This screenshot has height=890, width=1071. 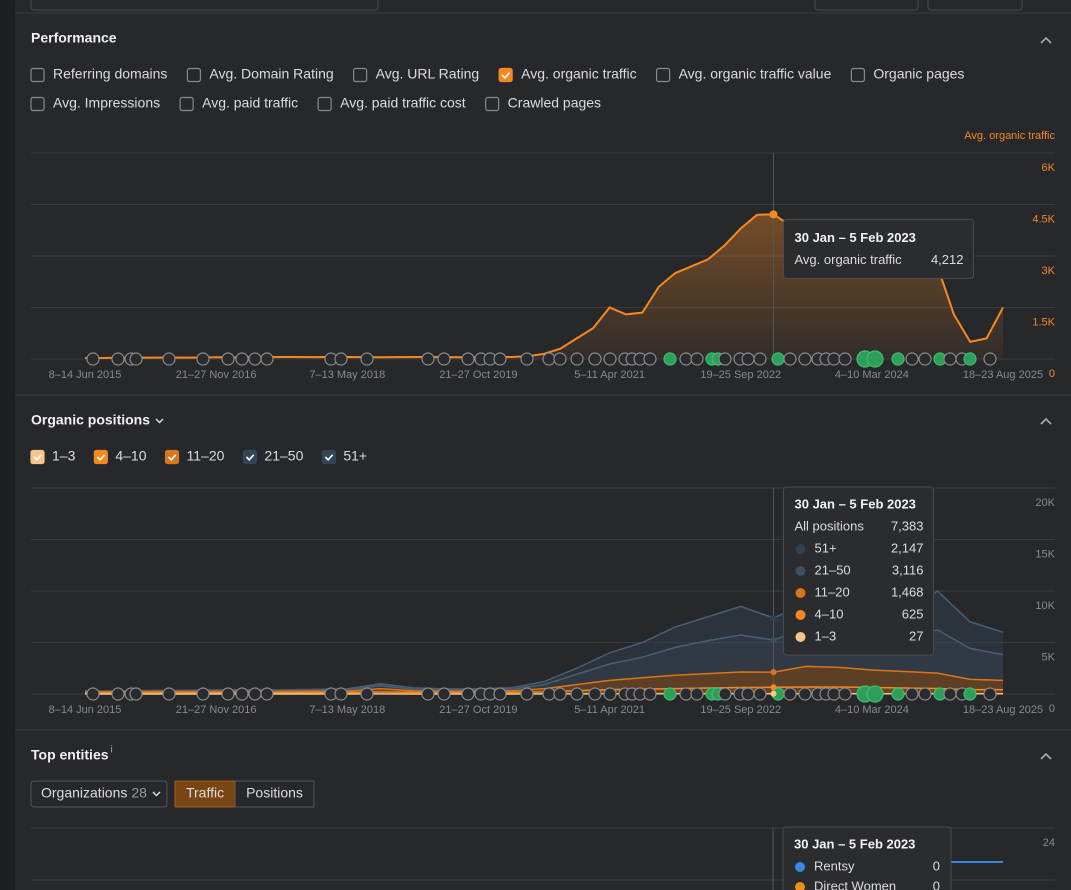 I want to click on metric-option: Organic pages, so click(x=918, y=74).